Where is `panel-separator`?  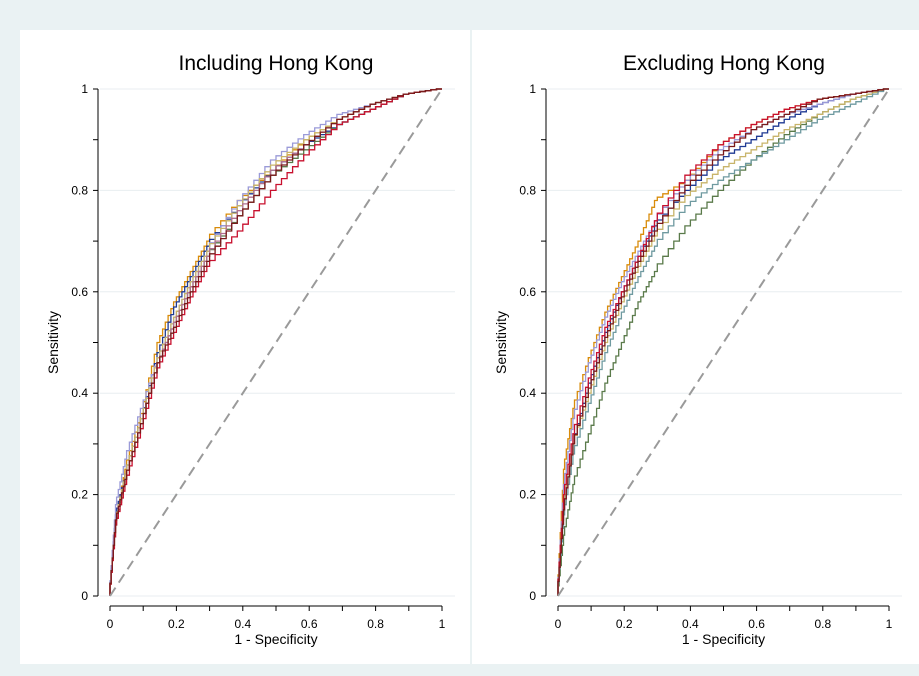 panel-separator is located at coordinates (471, 347).